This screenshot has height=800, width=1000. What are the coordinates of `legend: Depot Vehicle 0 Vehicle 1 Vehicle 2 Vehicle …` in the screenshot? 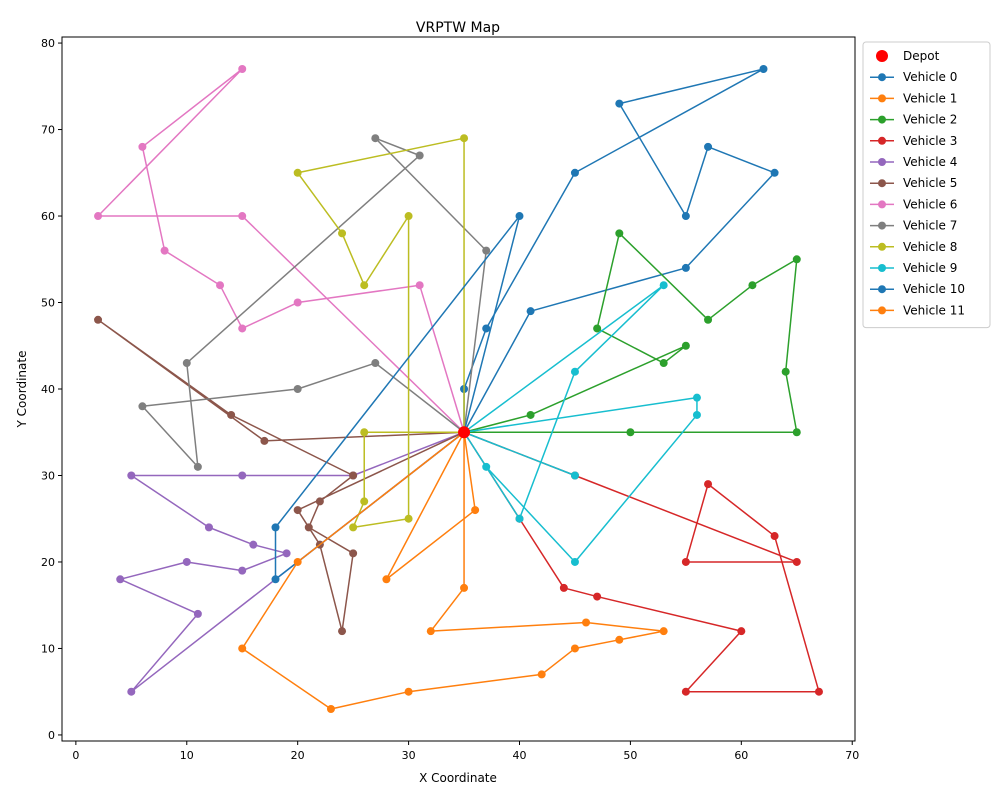 It's located at (926, 185).